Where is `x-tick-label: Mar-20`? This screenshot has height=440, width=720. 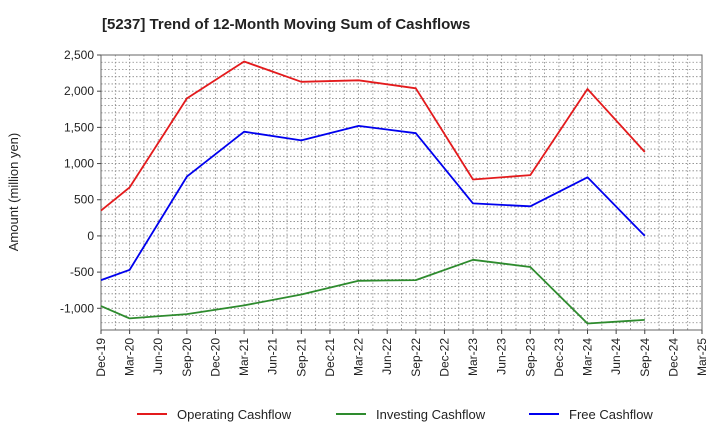
x-tick-label: Mar-20 is located at coordinates (130, 357).